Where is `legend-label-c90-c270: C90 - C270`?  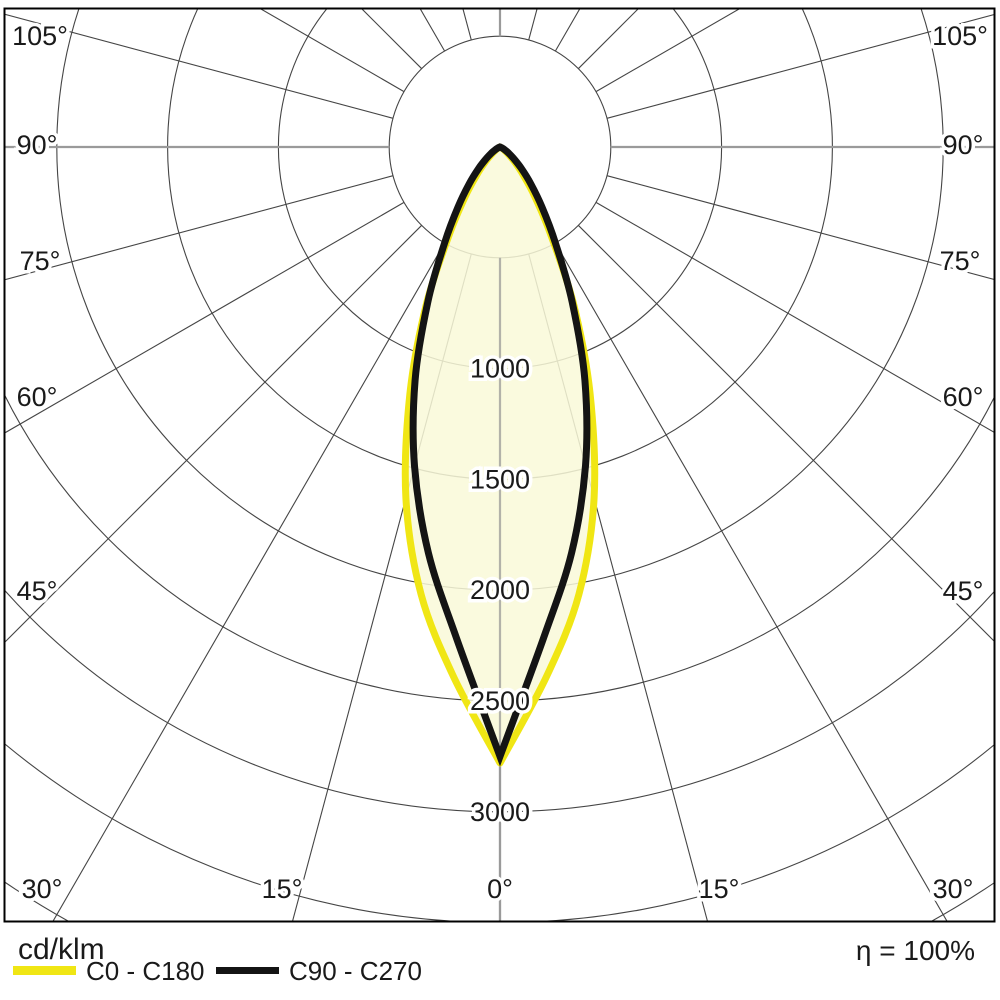 legend-label-c90-c270: C90 - C270 is located at coordinates (355, 971).